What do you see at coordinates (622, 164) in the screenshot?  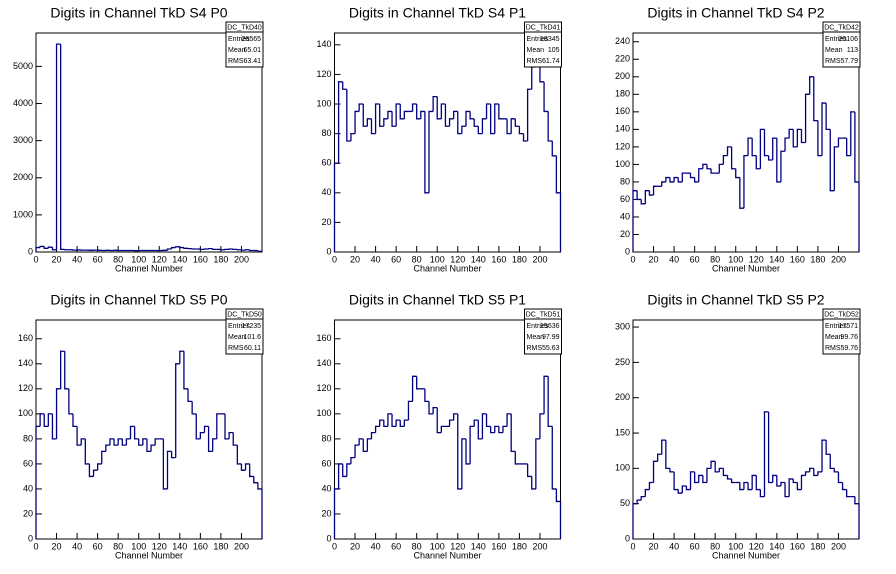 I see `y-tick-label: 100` at bounding box center [622, 164].